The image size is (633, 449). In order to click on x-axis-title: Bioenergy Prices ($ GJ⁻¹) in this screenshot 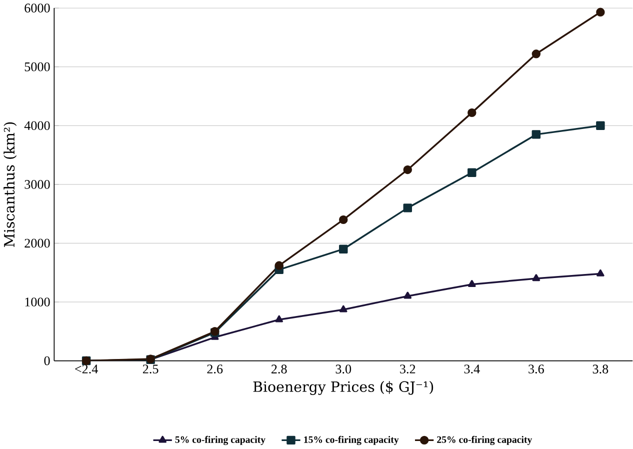, I will do `click(343, 388)`.